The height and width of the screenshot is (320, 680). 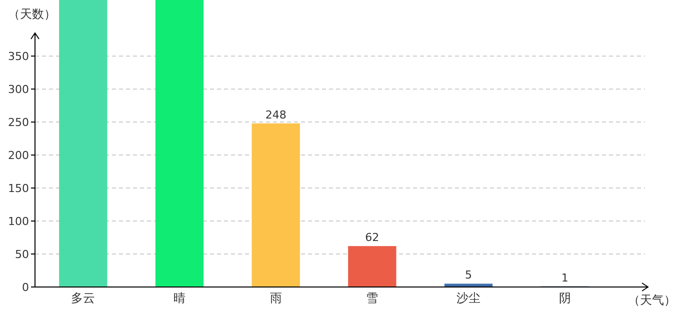 I want to click on y-tick-label: 300, so click(x=18, y=89).